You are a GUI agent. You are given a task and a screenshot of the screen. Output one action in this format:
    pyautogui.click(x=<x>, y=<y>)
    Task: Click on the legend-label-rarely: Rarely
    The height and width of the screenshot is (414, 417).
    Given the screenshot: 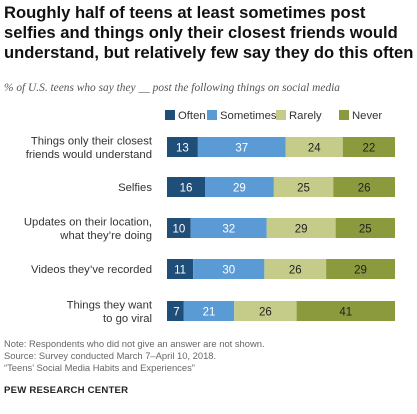 What is the action you would take?
    pyautogui.click(x=305, y=116)
    